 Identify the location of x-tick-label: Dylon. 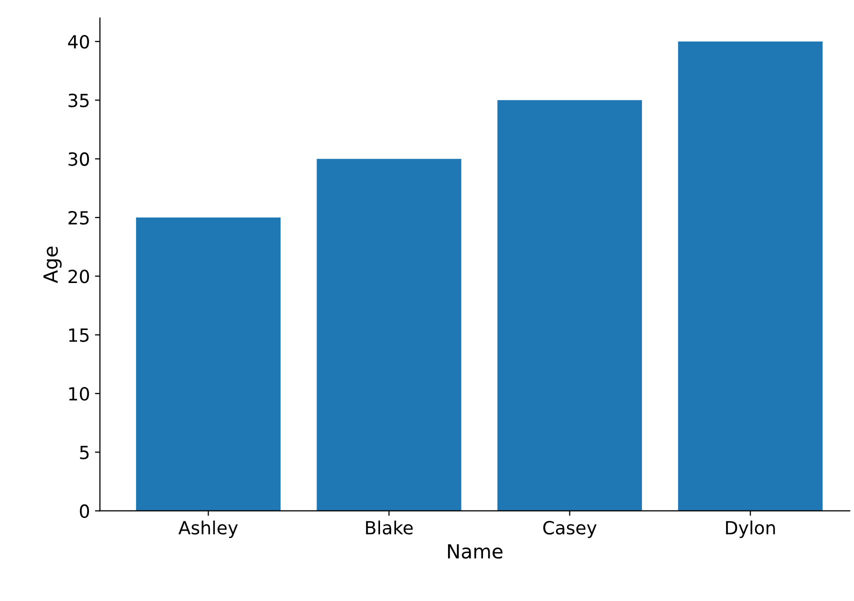
(750, 529).